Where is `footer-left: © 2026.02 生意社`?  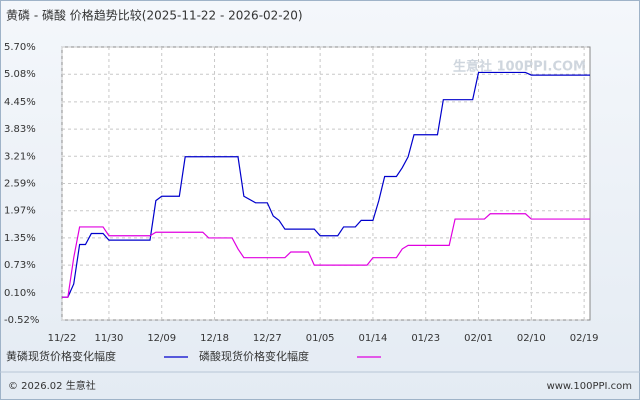
footer-left: © 2026.02 生意社 is located at coordinates (52, 385).